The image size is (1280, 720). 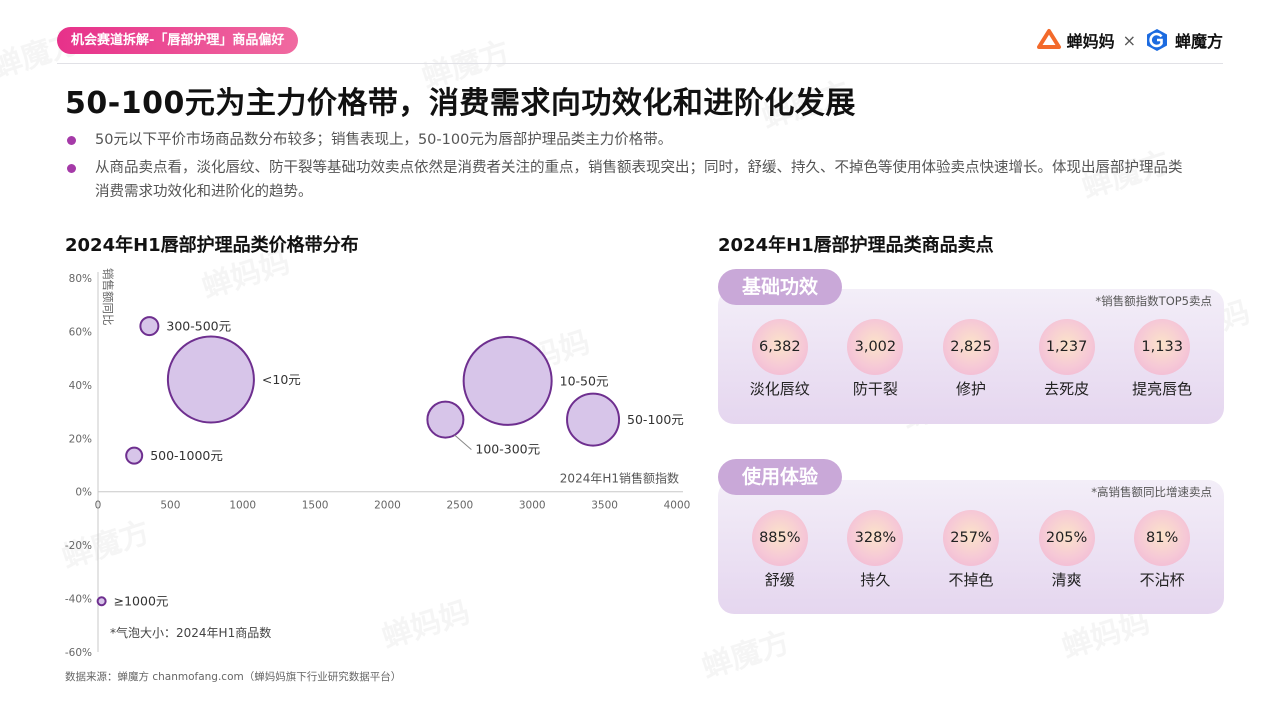 What do you see at coordinates (1066, 538) in the screenshot?
I see `selling-point-value: 205%` at bounding box center [1066, 538].